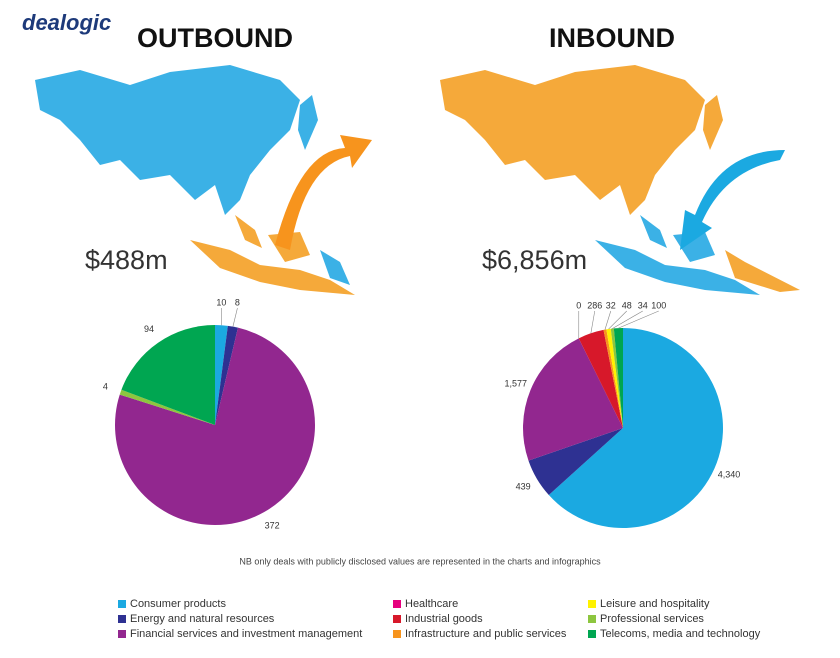 The height and width of the screenshot is (658, 840). What do you see at coordinates (272, 525) in the screenshot?
I see `value-label: 372` at bounding box center [272, 525].